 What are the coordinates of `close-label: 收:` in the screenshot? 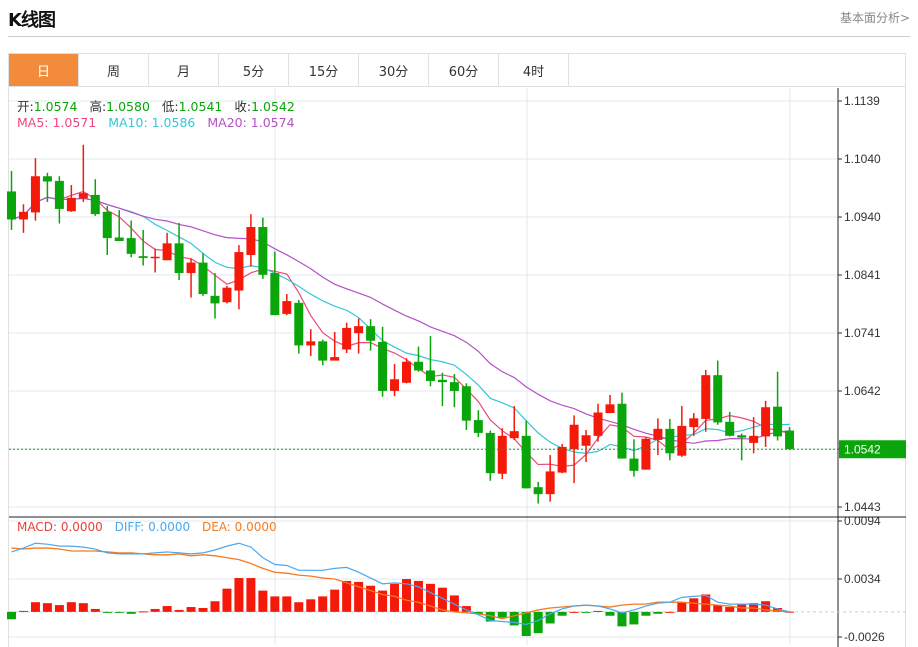 It's located at (243, 106).